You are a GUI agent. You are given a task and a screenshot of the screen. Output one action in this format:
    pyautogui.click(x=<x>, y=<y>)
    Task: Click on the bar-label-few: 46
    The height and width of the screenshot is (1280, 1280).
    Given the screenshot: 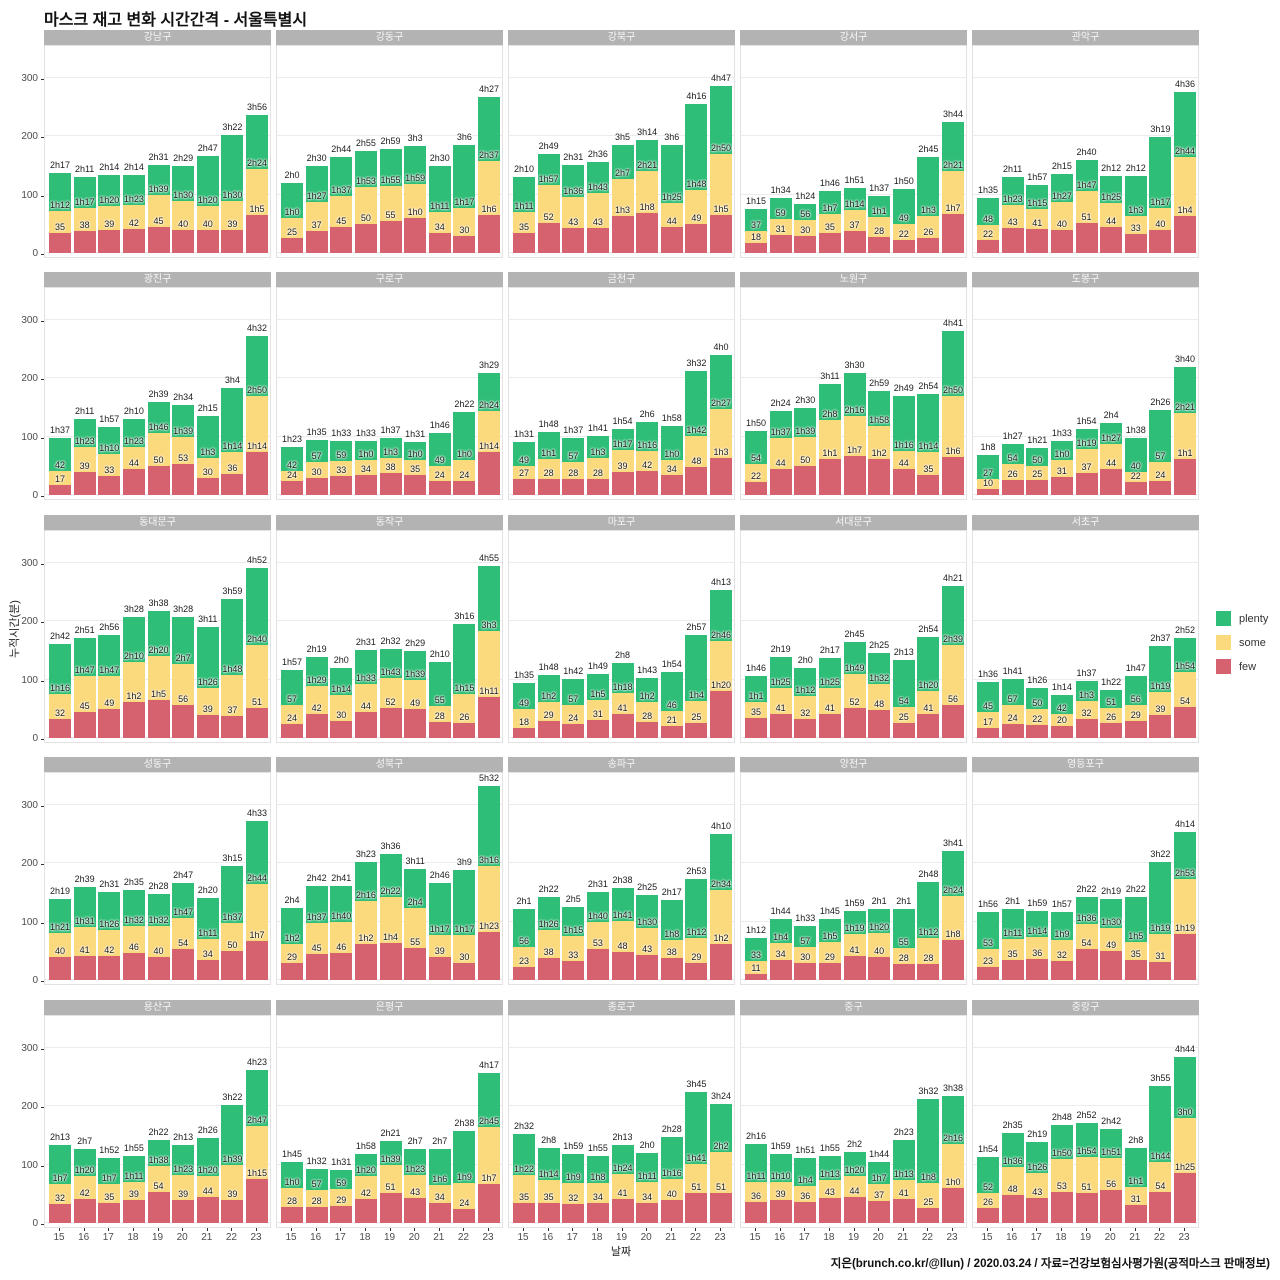 What is the action you would take?
    pyautogui.click(x=341, y=947)
    